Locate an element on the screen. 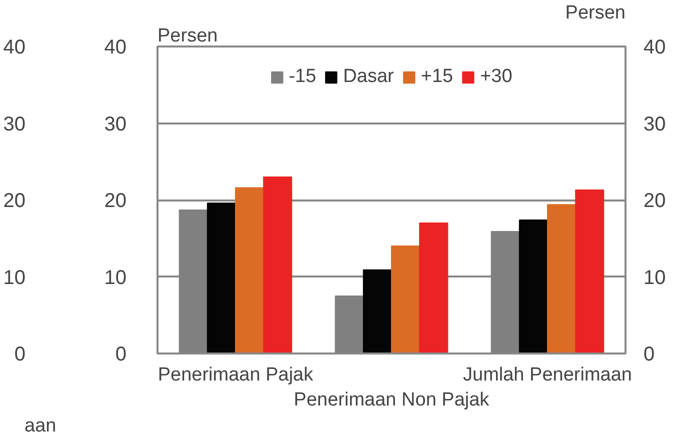  y3-tick-label: 40 is located at coordinates (115, 47).